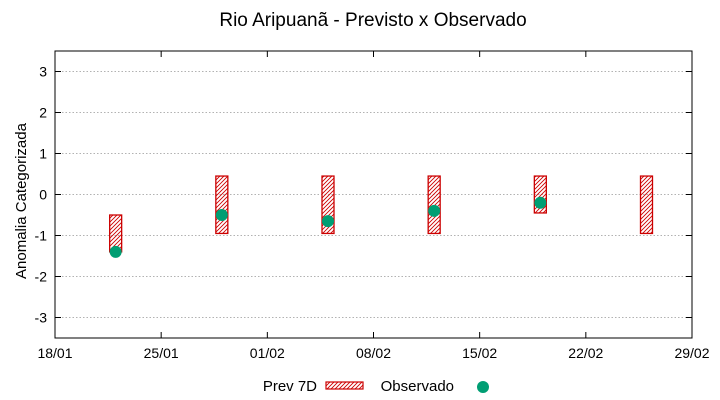 The height and width of the screenshot is (400, 720). What do you see at coordinates (41, 236) in the screenshot?
I see `y-tick-label: -1` at bounding box center [41, 236].